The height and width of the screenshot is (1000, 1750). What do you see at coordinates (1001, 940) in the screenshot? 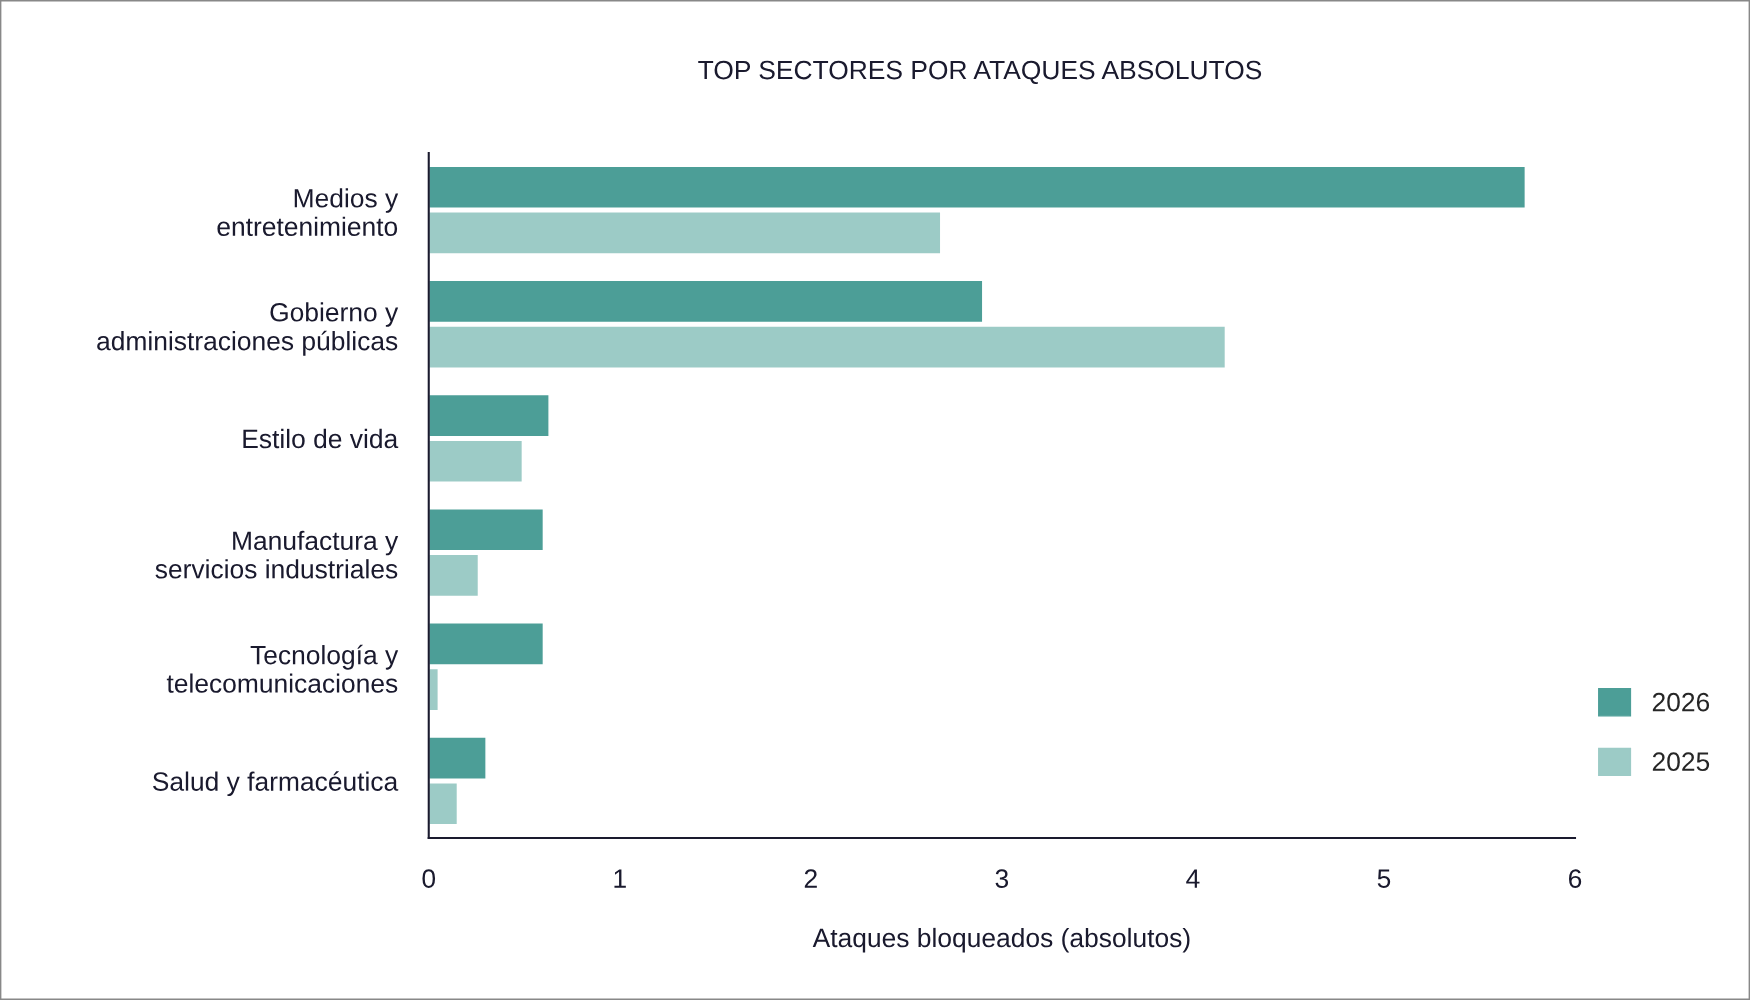
I see `x-axis-title: Ataques bloqueados (absolutos)` at bounding box center [1001, 940].